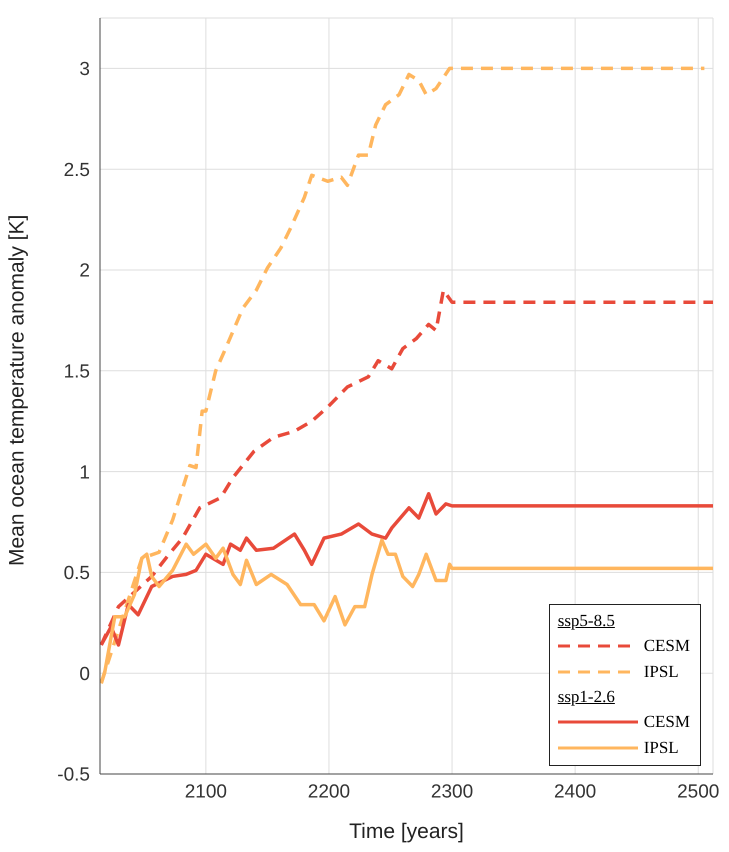 The width and height of the screenshot is (729, 852). Describe the element at coordinates (406, 831) in the screenshot. I see `x-axis-title: Time [years]` at that location.